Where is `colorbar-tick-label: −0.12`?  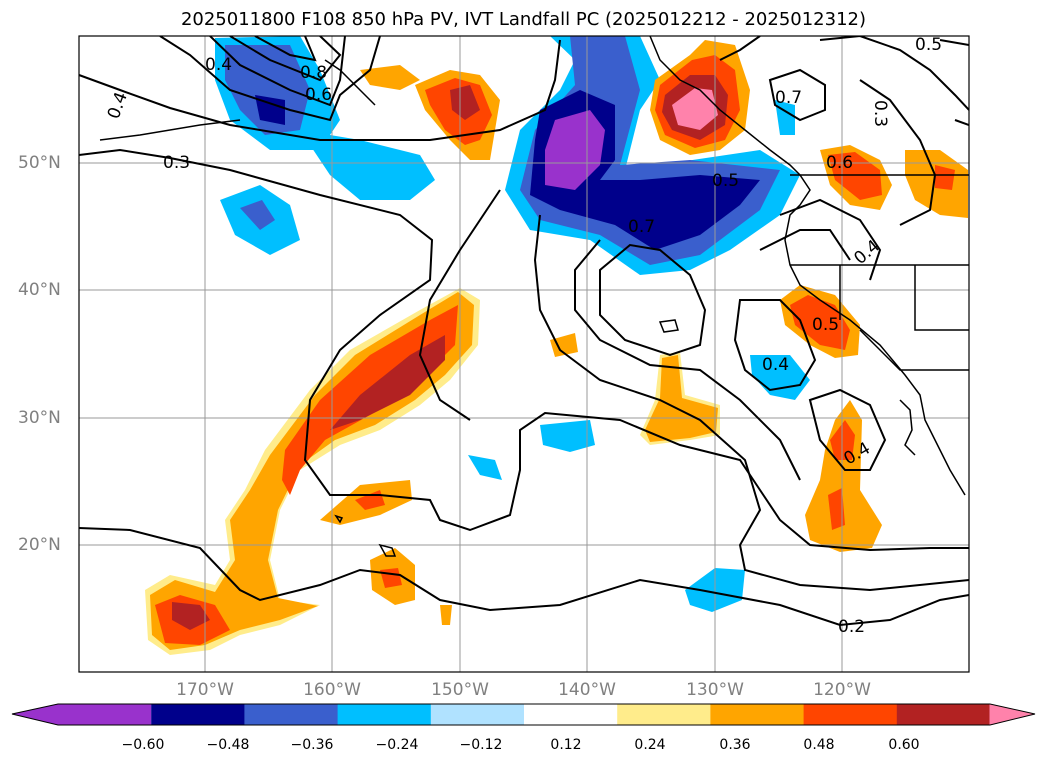 colorbar-tick-label: −0.12 is located at coordinates (481, 745).